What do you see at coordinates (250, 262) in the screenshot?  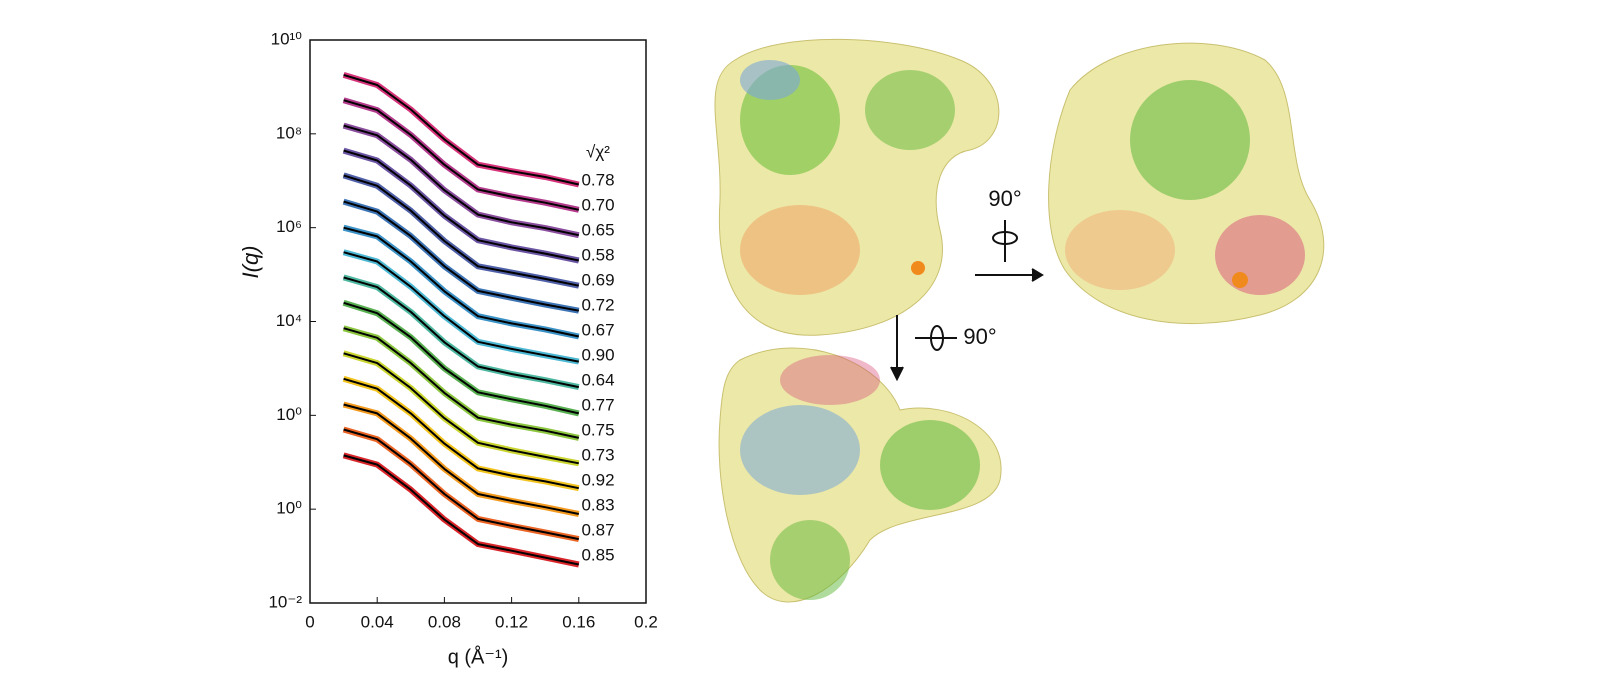 I see `y-axis-label: I(q)` at bounding box center [250, 262].